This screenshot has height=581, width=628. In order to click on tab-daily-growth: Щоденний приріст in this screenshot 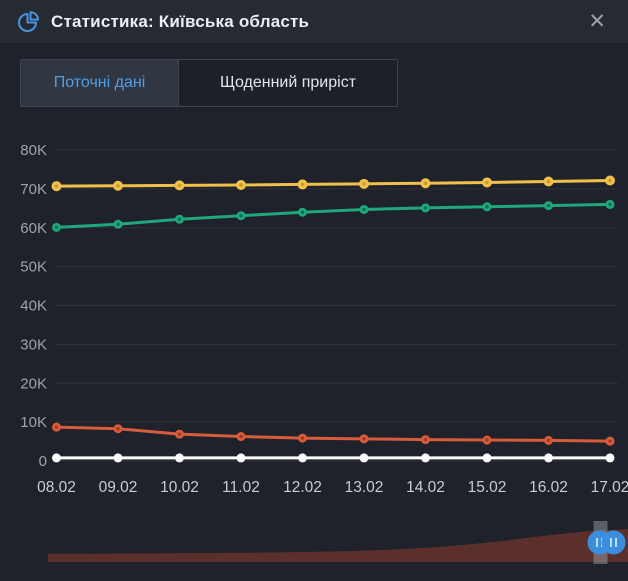, I will do `click(288, 83)`.